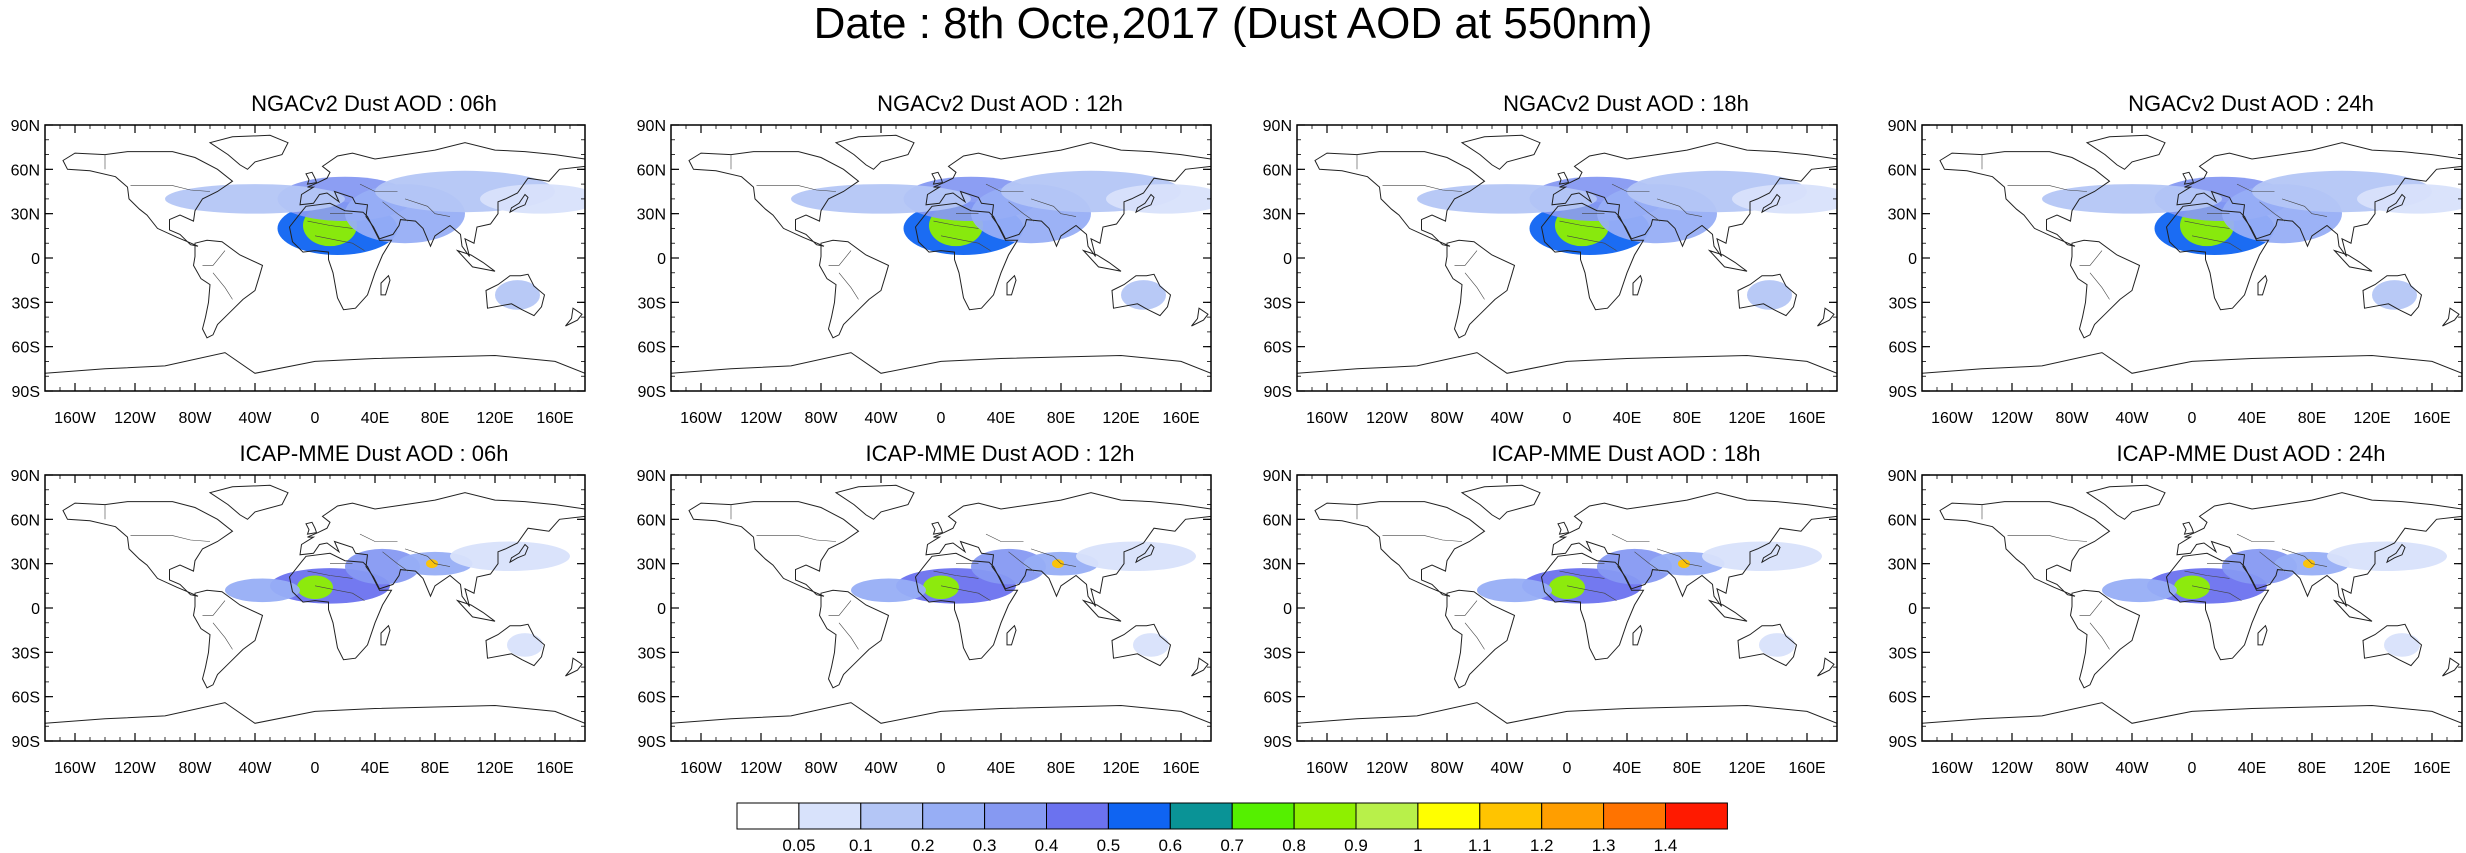  What do you see at coordinates (1068, 549) in the screenshot?
I see `coastline-eurasia` at bounding box center [1068, 549].